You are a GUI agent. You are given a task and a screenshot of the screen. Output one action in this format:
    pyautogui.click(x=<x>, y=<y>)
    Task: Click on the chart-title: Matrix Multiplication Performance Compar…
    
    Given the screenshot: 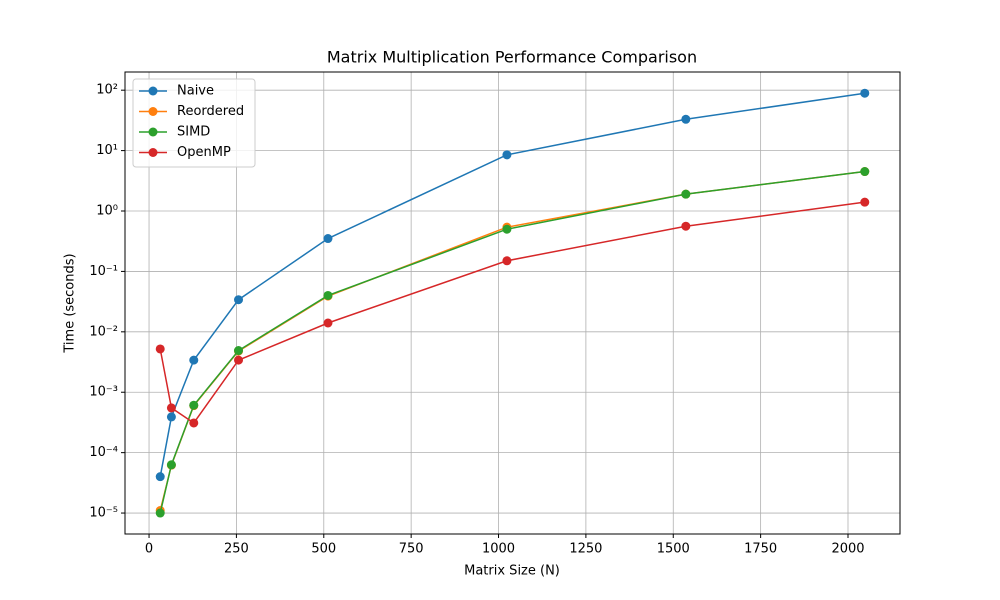 What is the action you would take?
    pyautogui.click(x=512, y=57)
    